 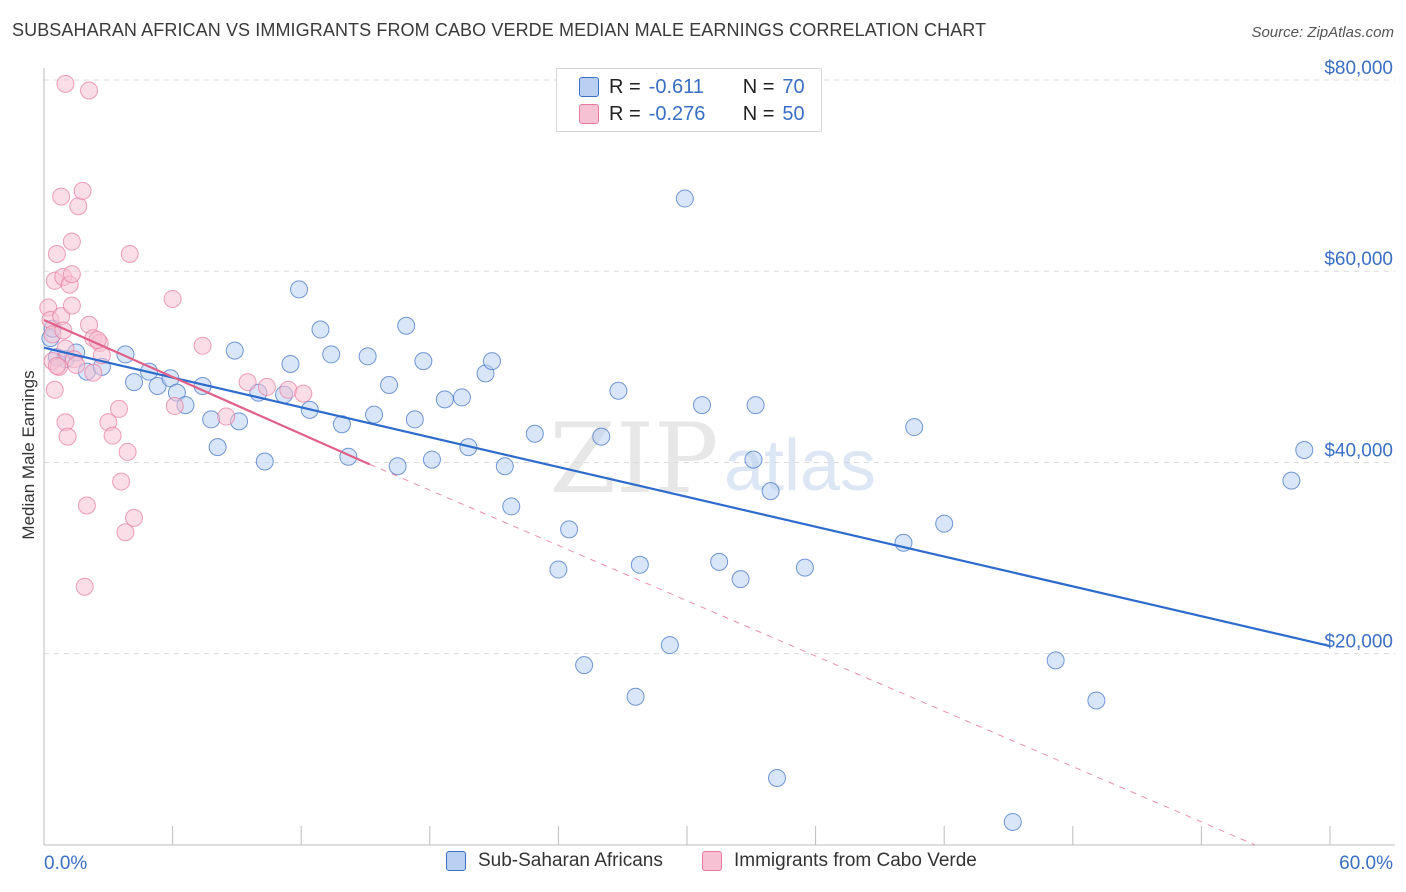 I want to click on legend-item-cabo-verde: Immigrants from Cabo Verde, so click(x=839, y=861).